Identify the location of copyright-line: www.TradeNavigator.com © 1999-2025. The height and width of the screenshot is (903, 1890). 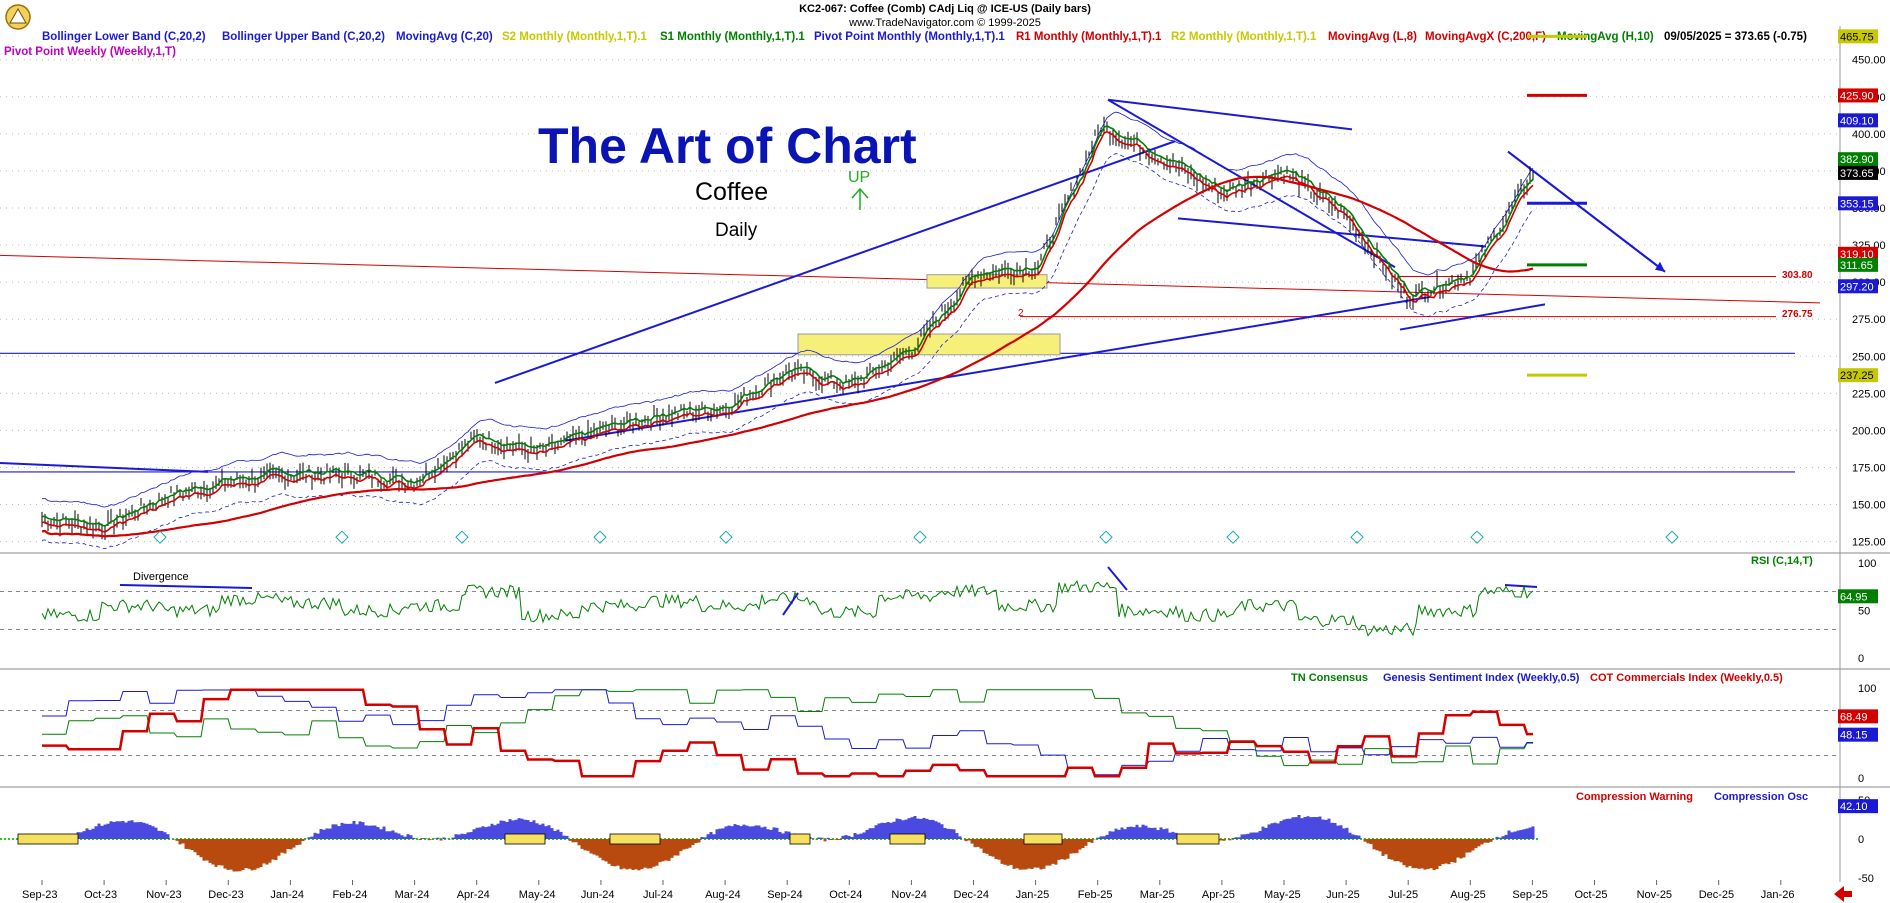
(945, 23).